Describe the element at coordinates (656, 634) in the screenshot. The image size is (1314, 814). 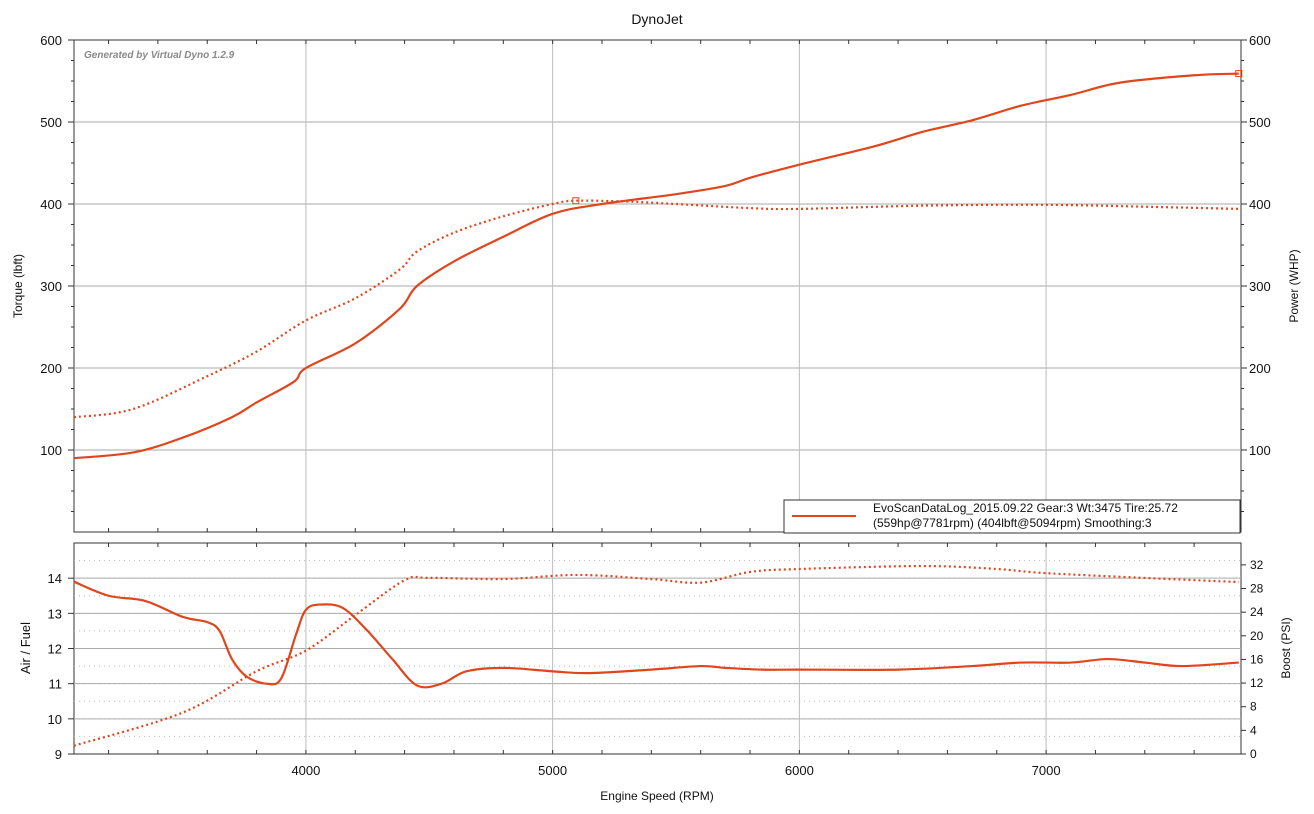
I see `series-line-air-fuel` at that location.